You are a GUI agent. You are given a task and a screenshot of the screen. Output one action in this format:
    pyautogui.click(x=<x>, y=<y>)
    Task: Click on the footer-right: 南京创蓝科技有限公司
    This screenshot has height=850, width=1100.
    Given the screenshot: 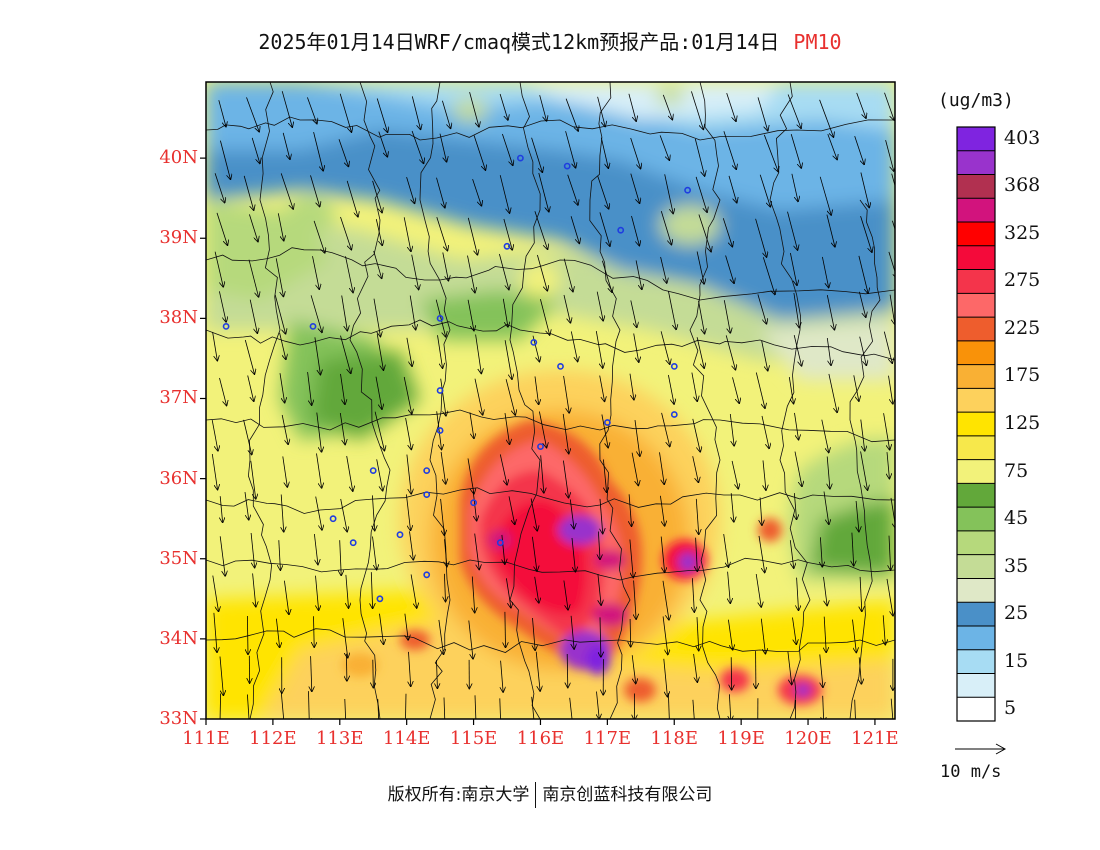 What is the action you would take?
    pyautogui.click(x=627, y=795)
    